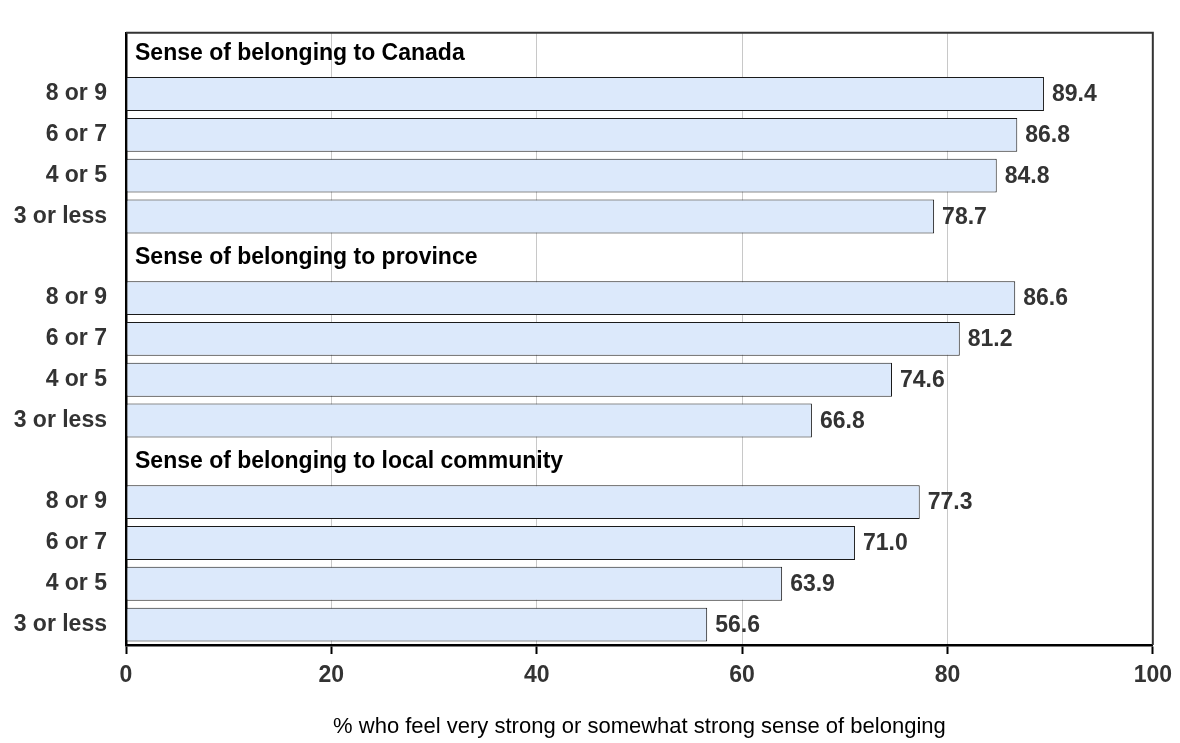  I want to click on x-tick-label: 40, so click(536, 674).